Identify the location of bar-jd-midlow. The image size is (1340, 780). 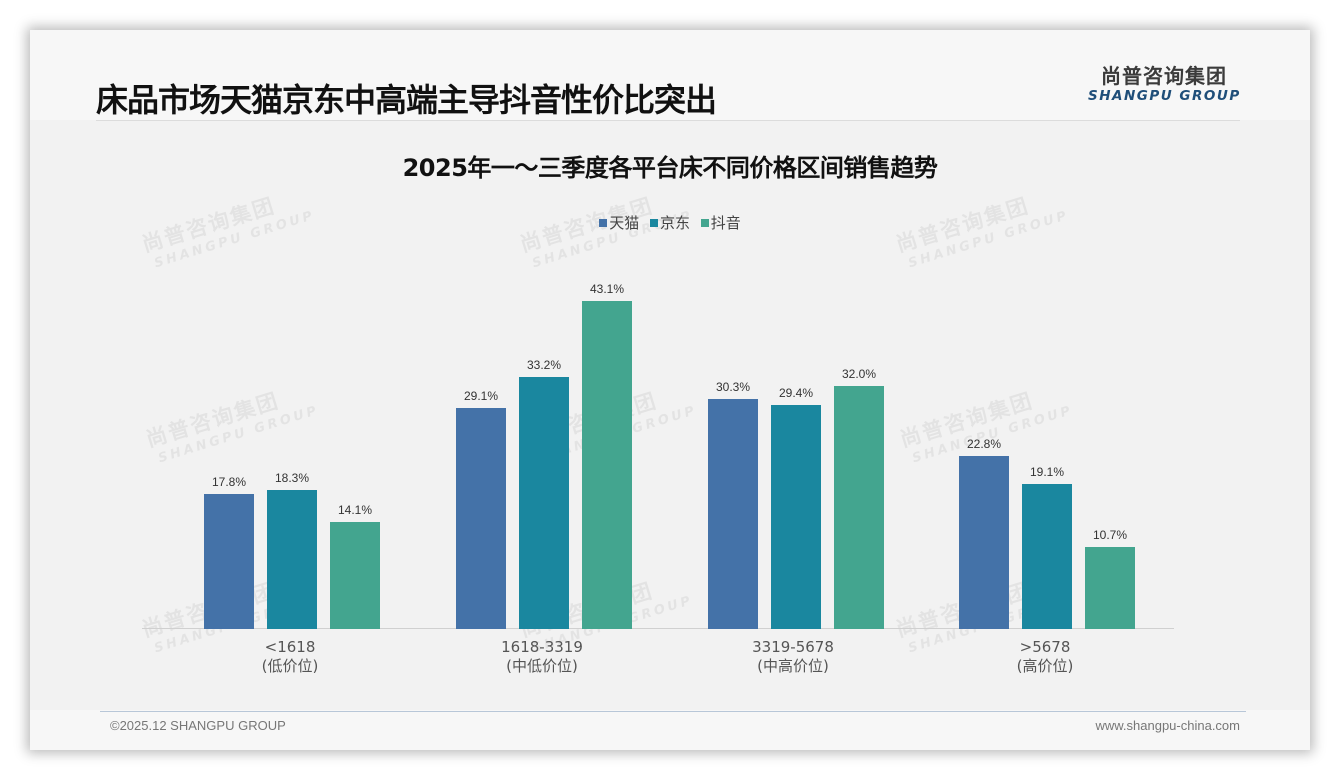
(544, 503).